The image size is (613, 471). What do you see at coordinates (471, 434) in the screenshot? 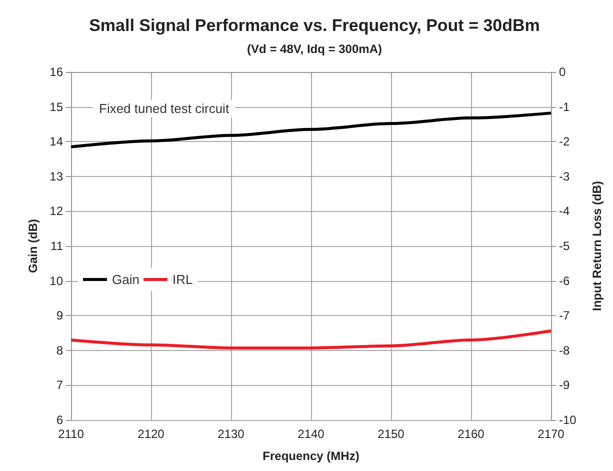
I see `x-tick-label: 2160` at bounding box center [471, 434].